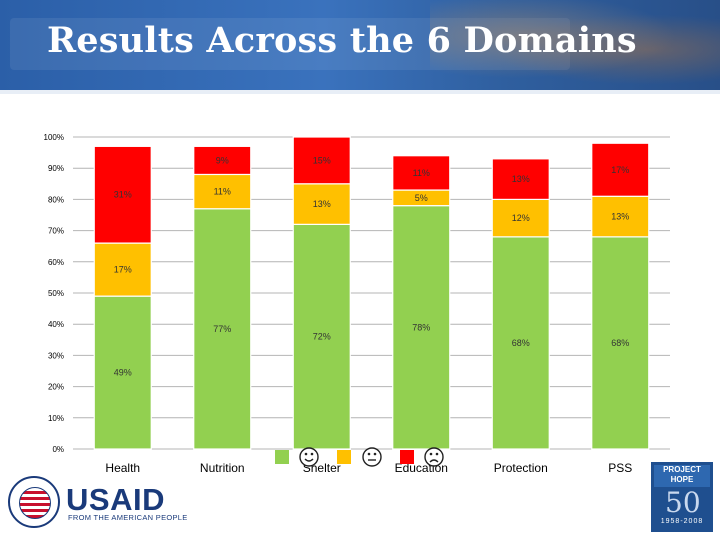  What do you see at coordinates (56, 199) in the screenshot?
I see `y-tick-label: 80%` at bounding box center [56, 199].